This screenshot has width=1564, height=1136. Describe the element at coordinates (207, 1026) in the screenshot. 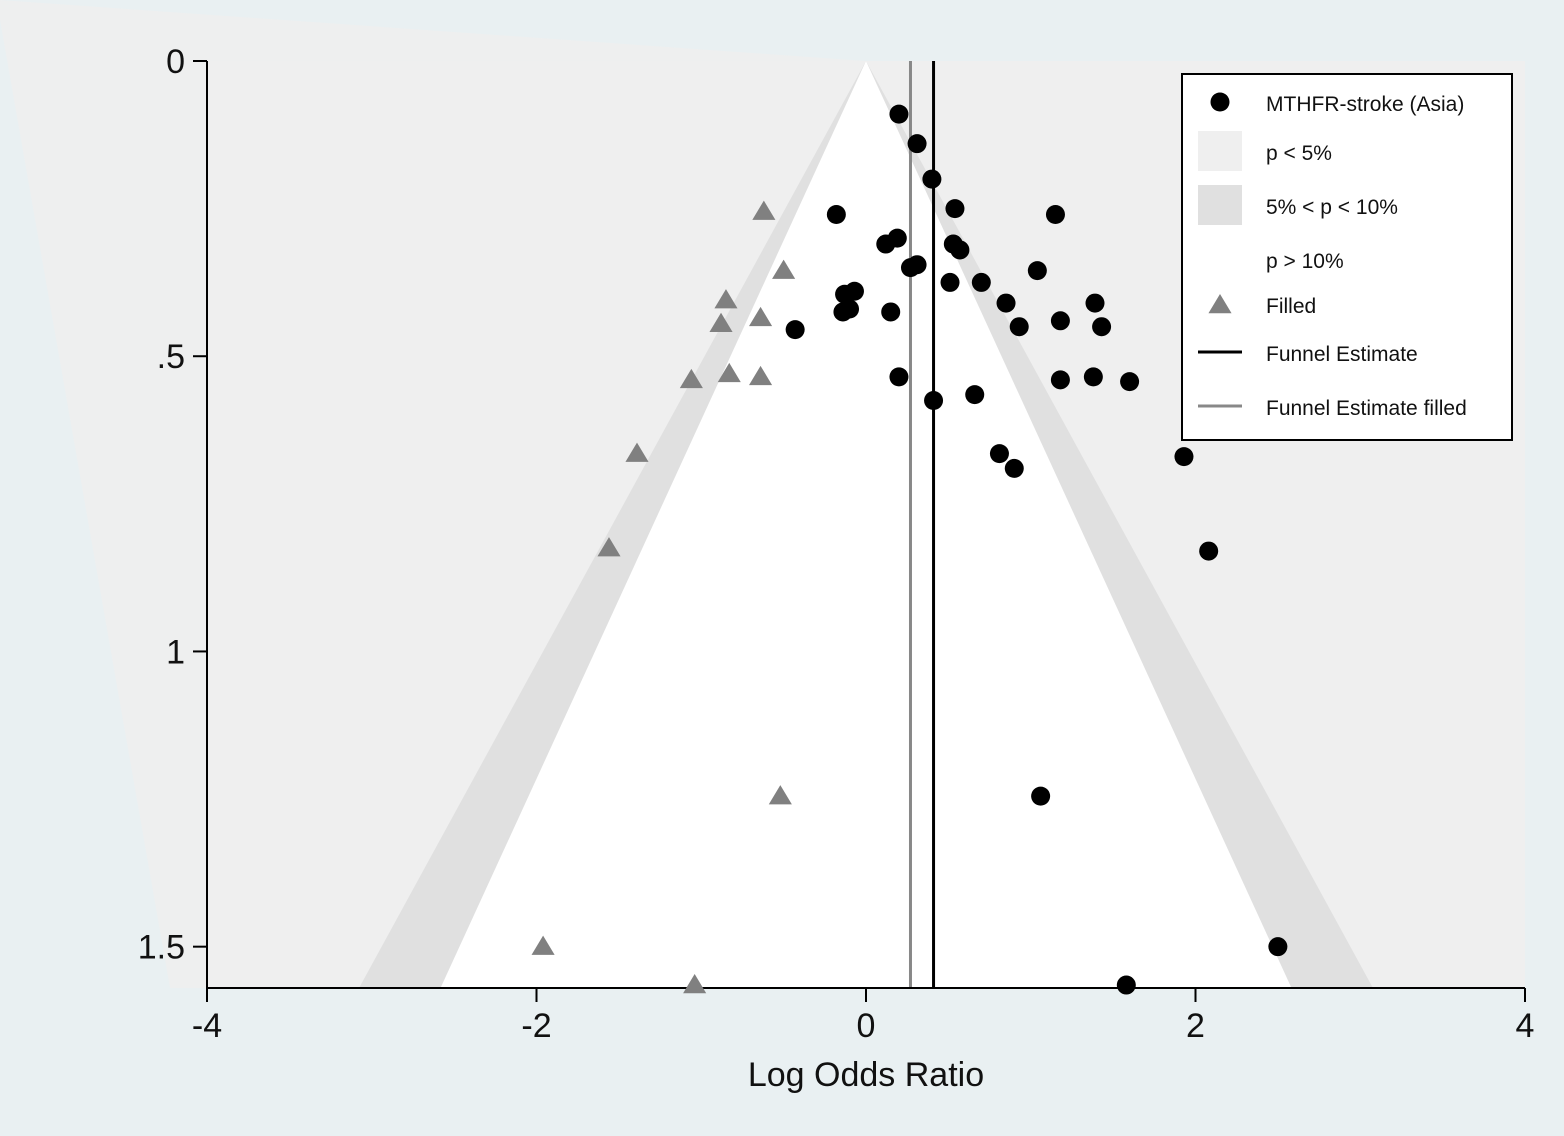

I see `x-tick-label: -4` at that location.